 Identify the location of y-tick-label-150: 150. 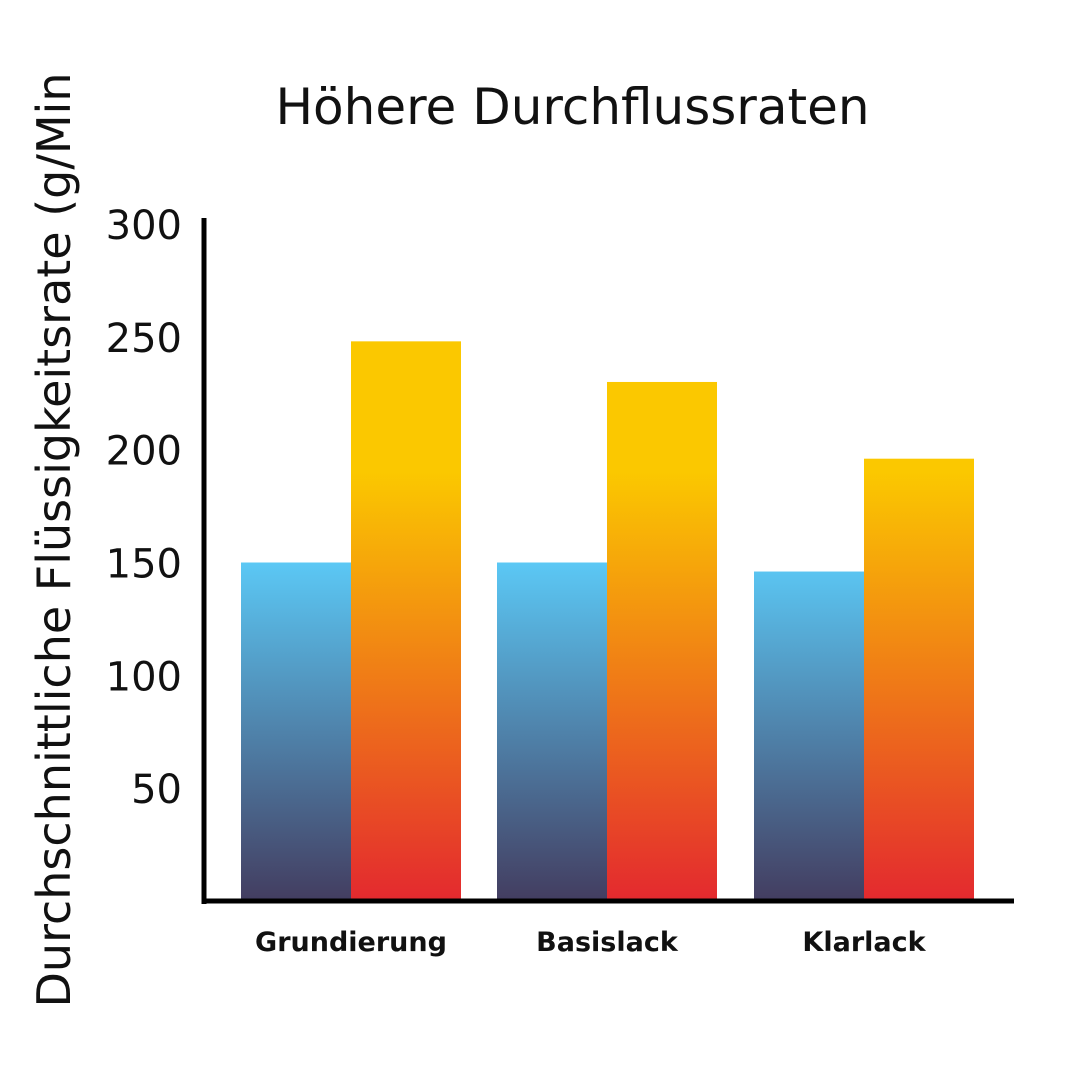
(144, 565).